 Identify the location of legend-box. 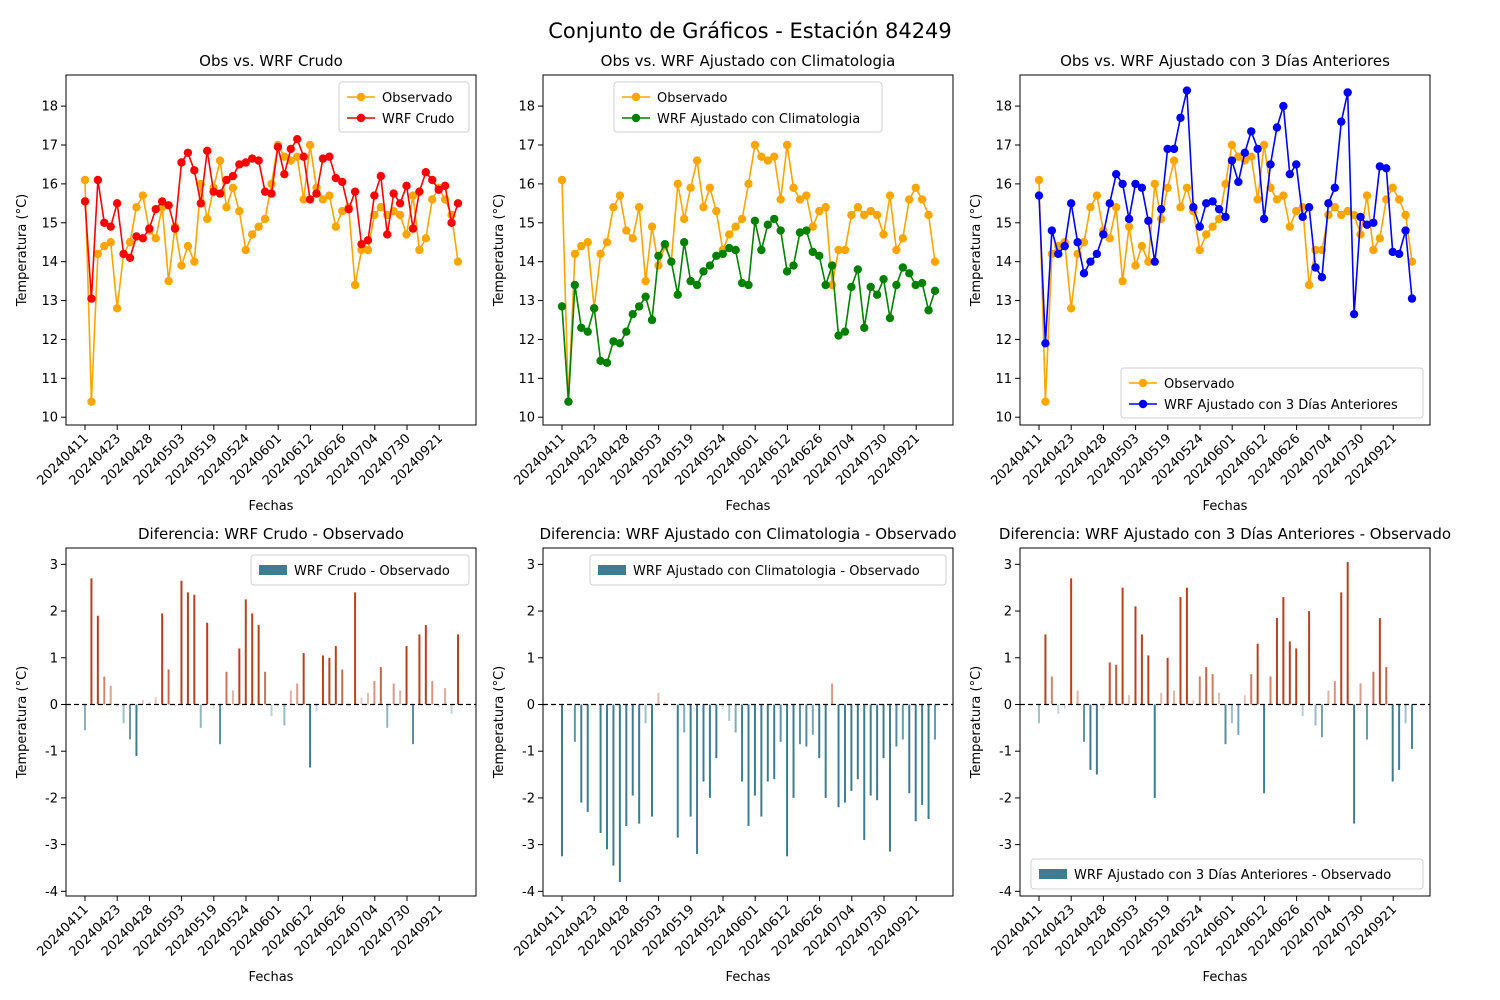
(748, 107).